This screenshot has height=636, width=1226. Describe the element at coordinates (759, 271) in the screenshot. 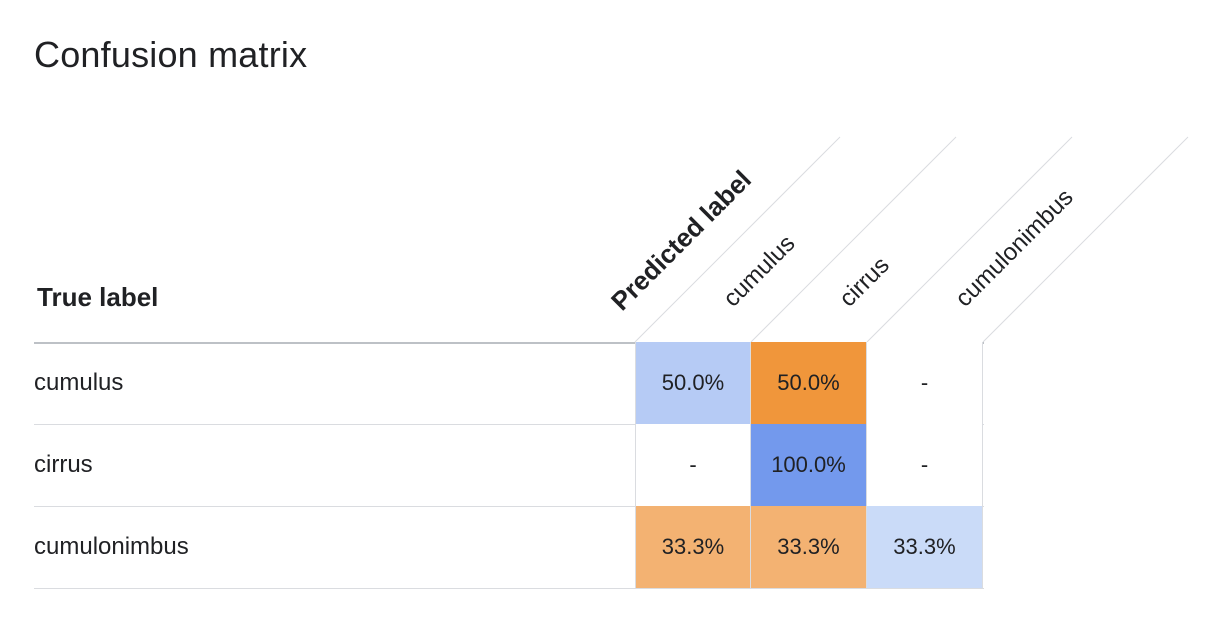

I see `column-label-cumulus: cumulus` at that location.